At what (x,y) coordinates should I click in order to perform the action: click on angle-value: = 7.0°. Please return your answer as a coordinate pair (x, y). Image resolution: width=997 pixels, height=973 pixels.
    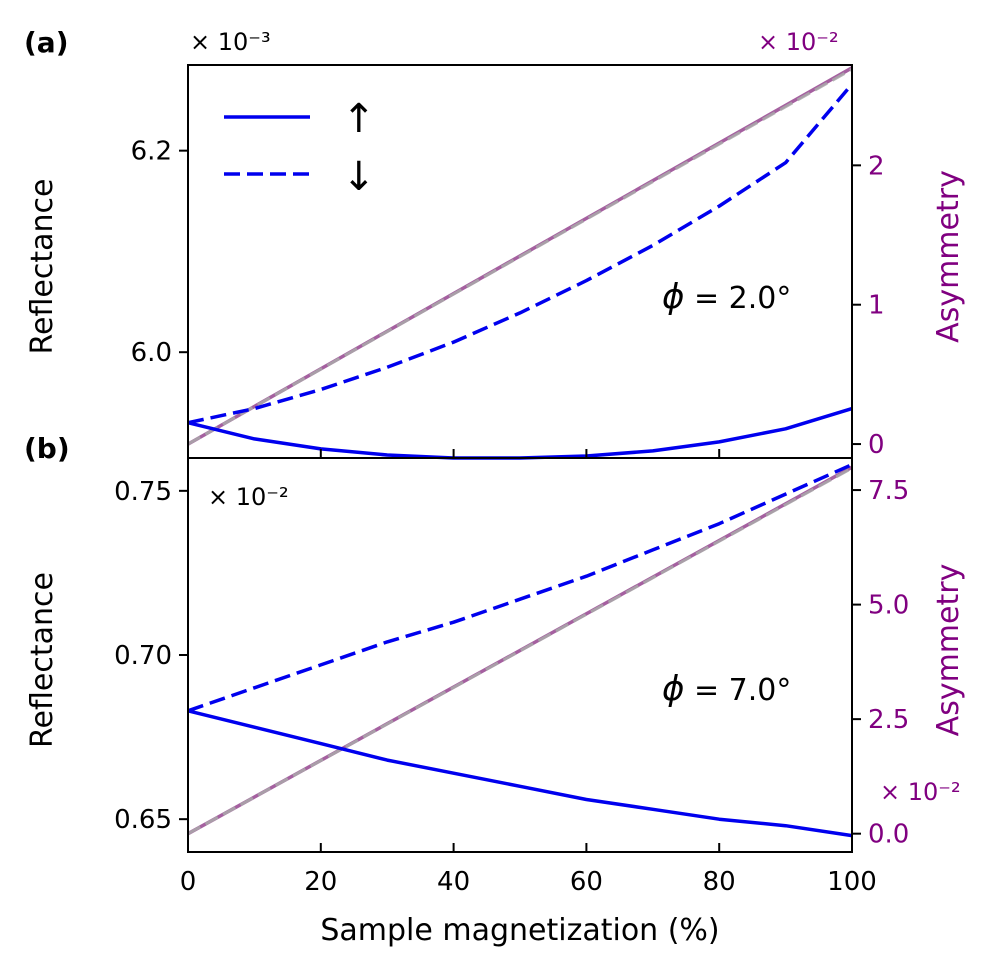
    Looking at the image, I should click on (737, 690).